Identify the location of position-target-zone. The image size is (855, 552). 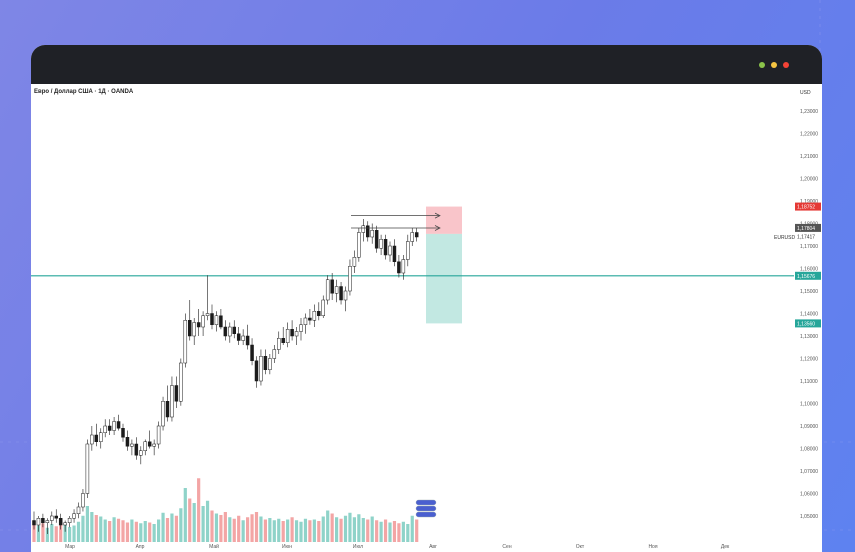
(444, 278).